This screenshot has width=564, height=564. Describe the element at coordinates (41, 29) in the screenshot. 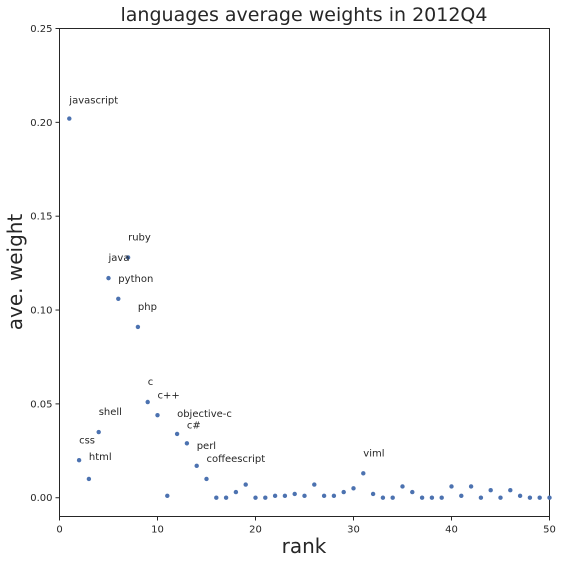

I see `y-tick-label: 0.25` at that location.